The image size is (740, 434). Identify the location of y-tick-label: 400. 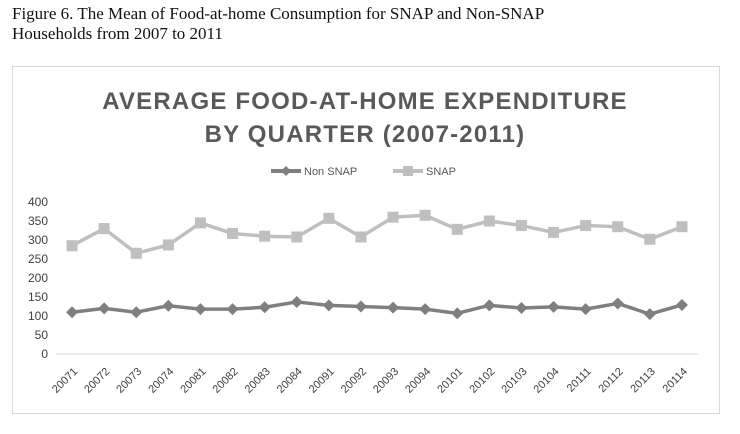
(38, 202).